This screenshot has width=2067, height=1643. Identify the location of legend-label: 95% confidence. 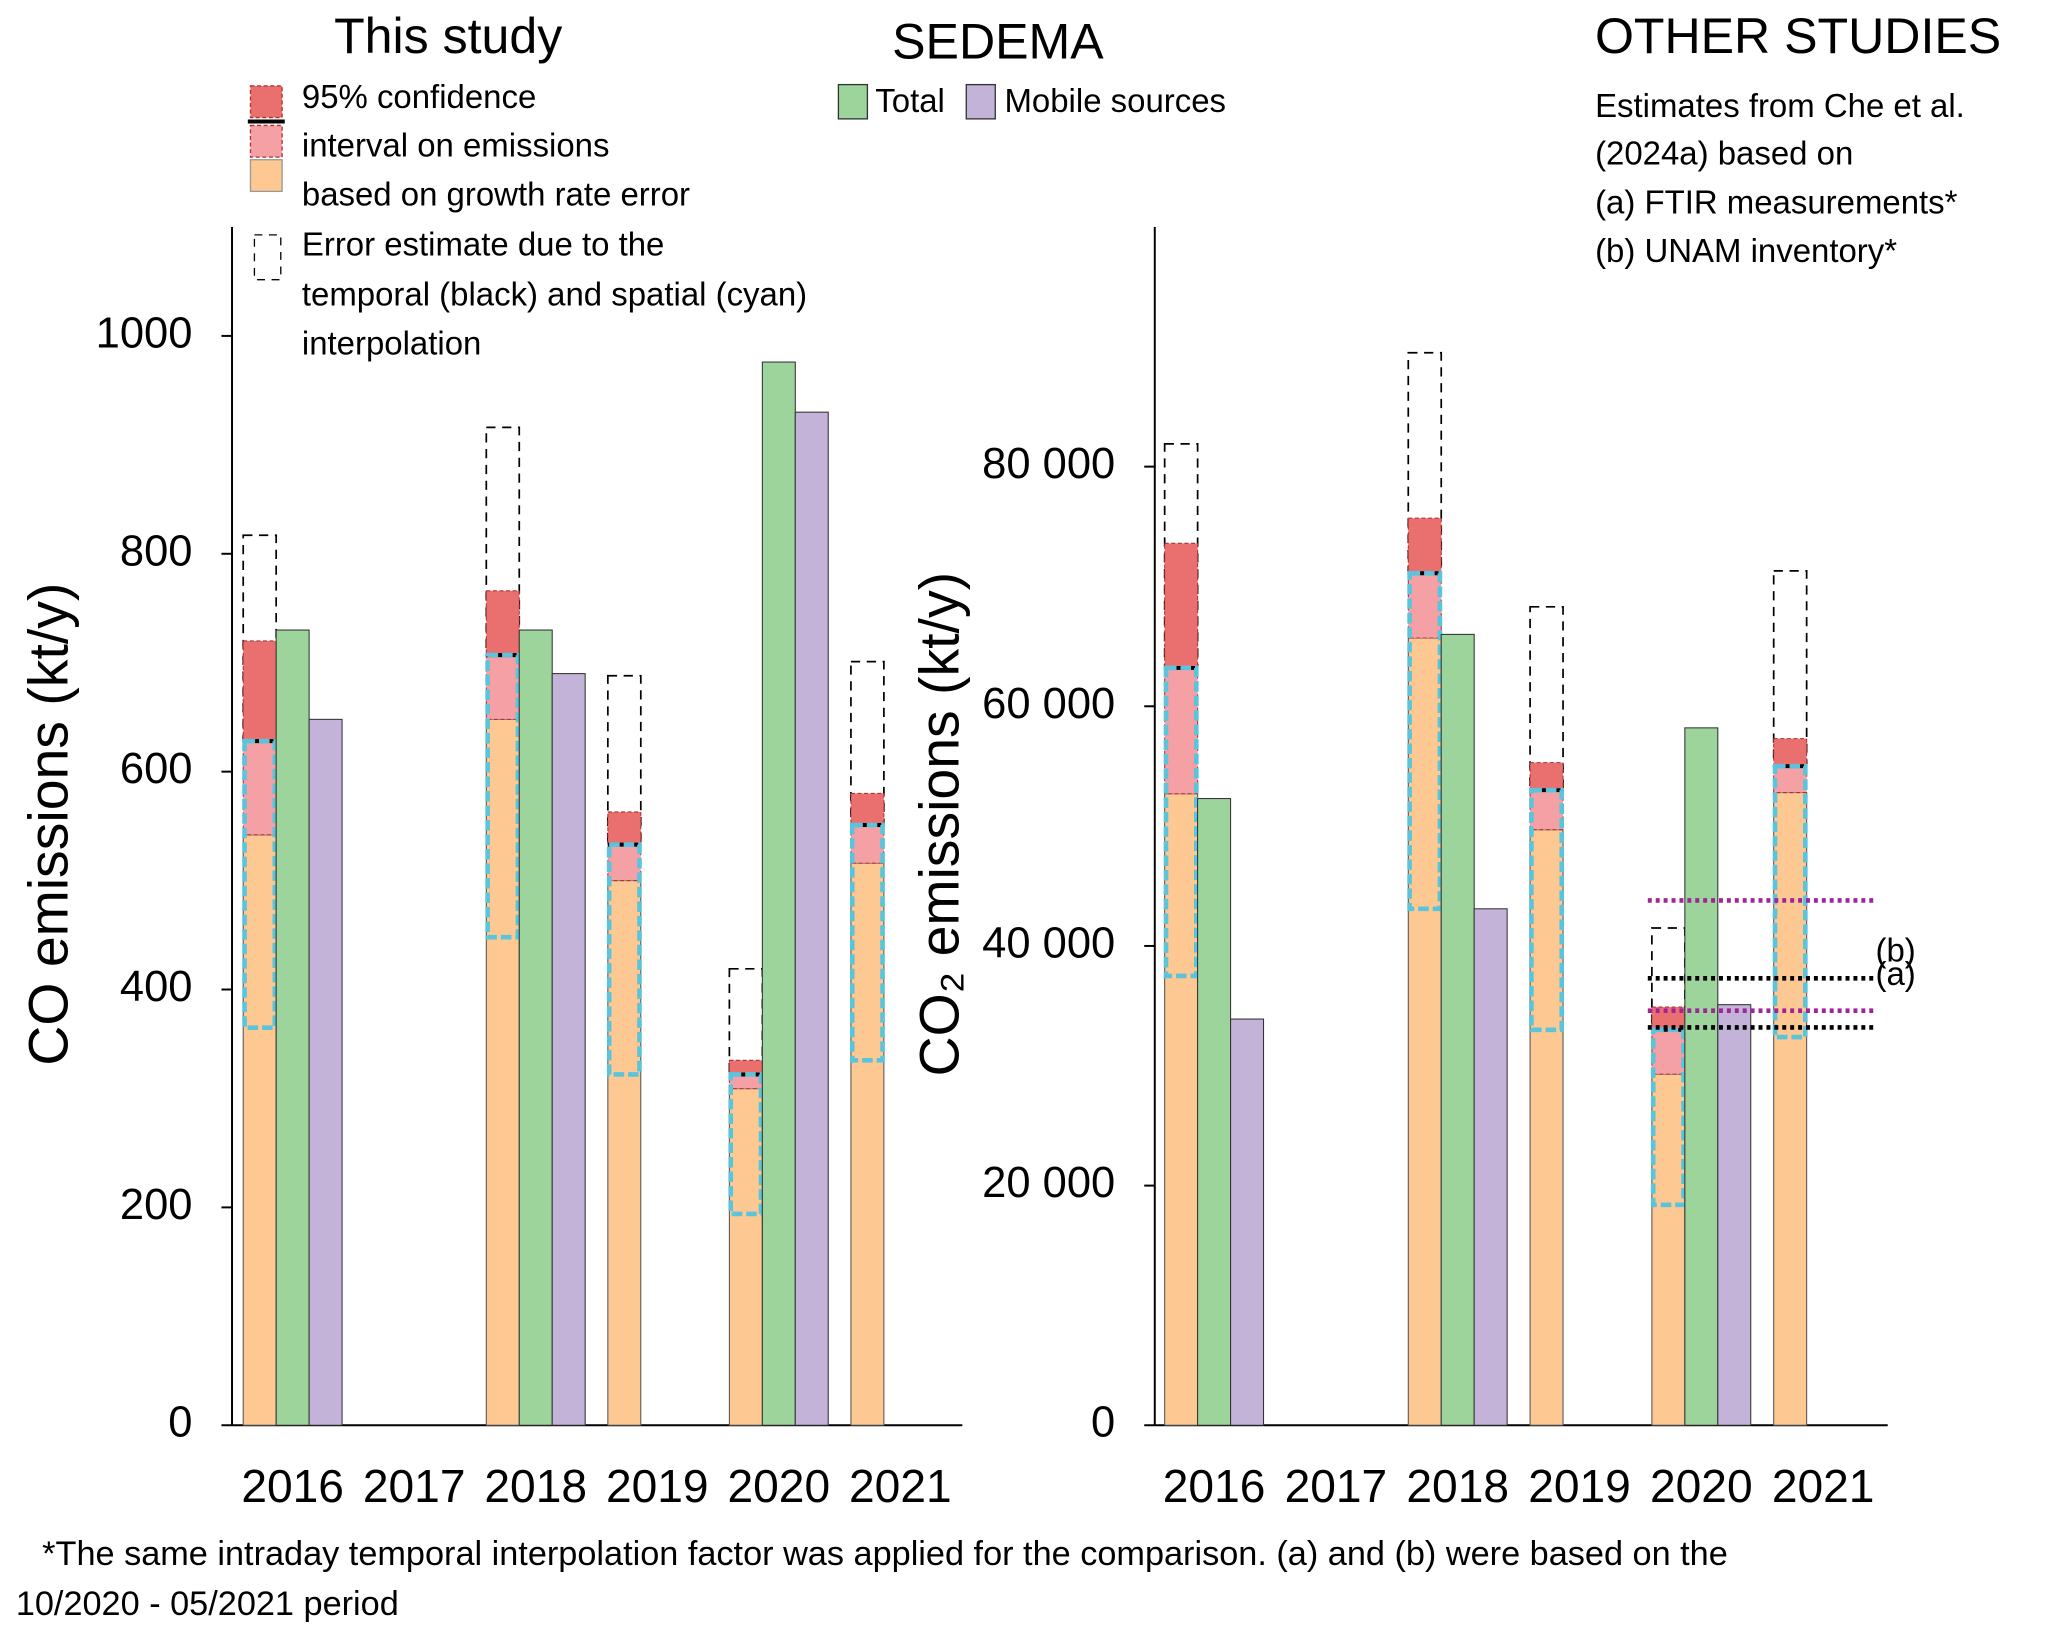
(419, 96).